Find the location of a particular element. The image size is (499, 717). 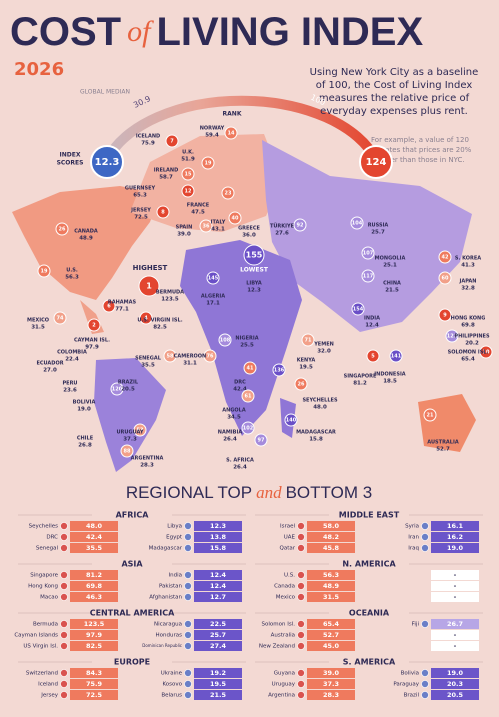

entry-value: 20.3 is located at coordinates (455, 684).